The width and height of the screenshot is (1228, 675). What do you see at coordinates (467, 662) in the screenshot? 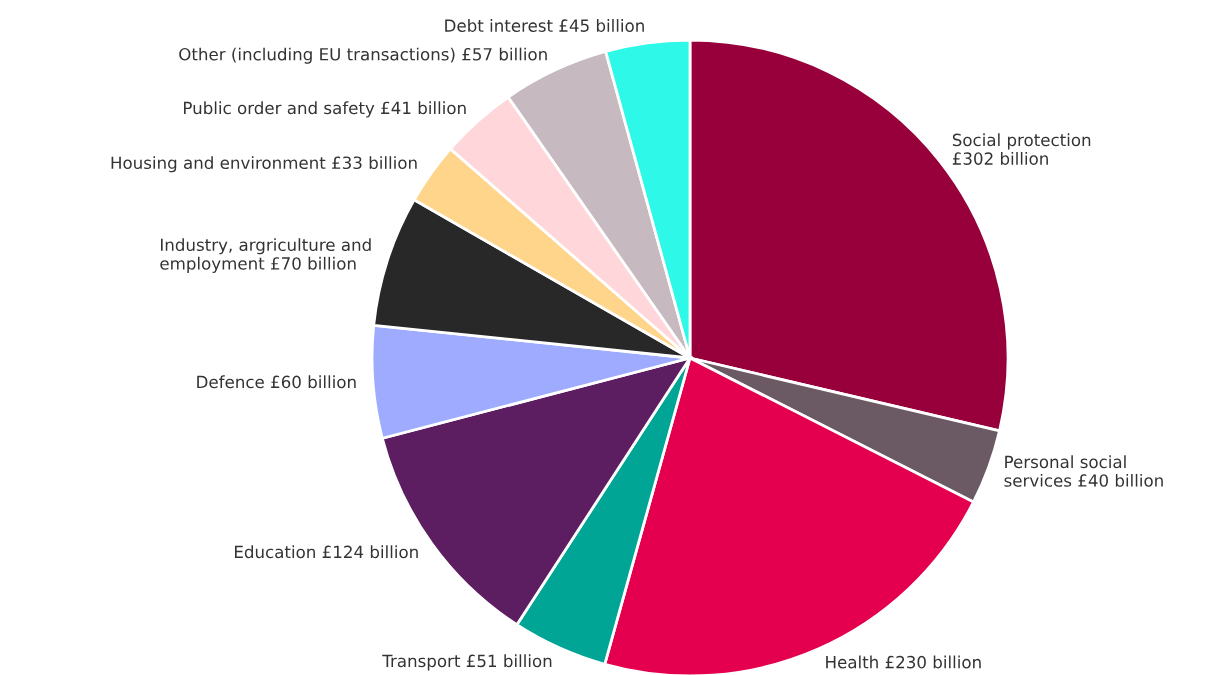
I see `slice-label: Transport £51 billion` at bounding box center [467, 662].